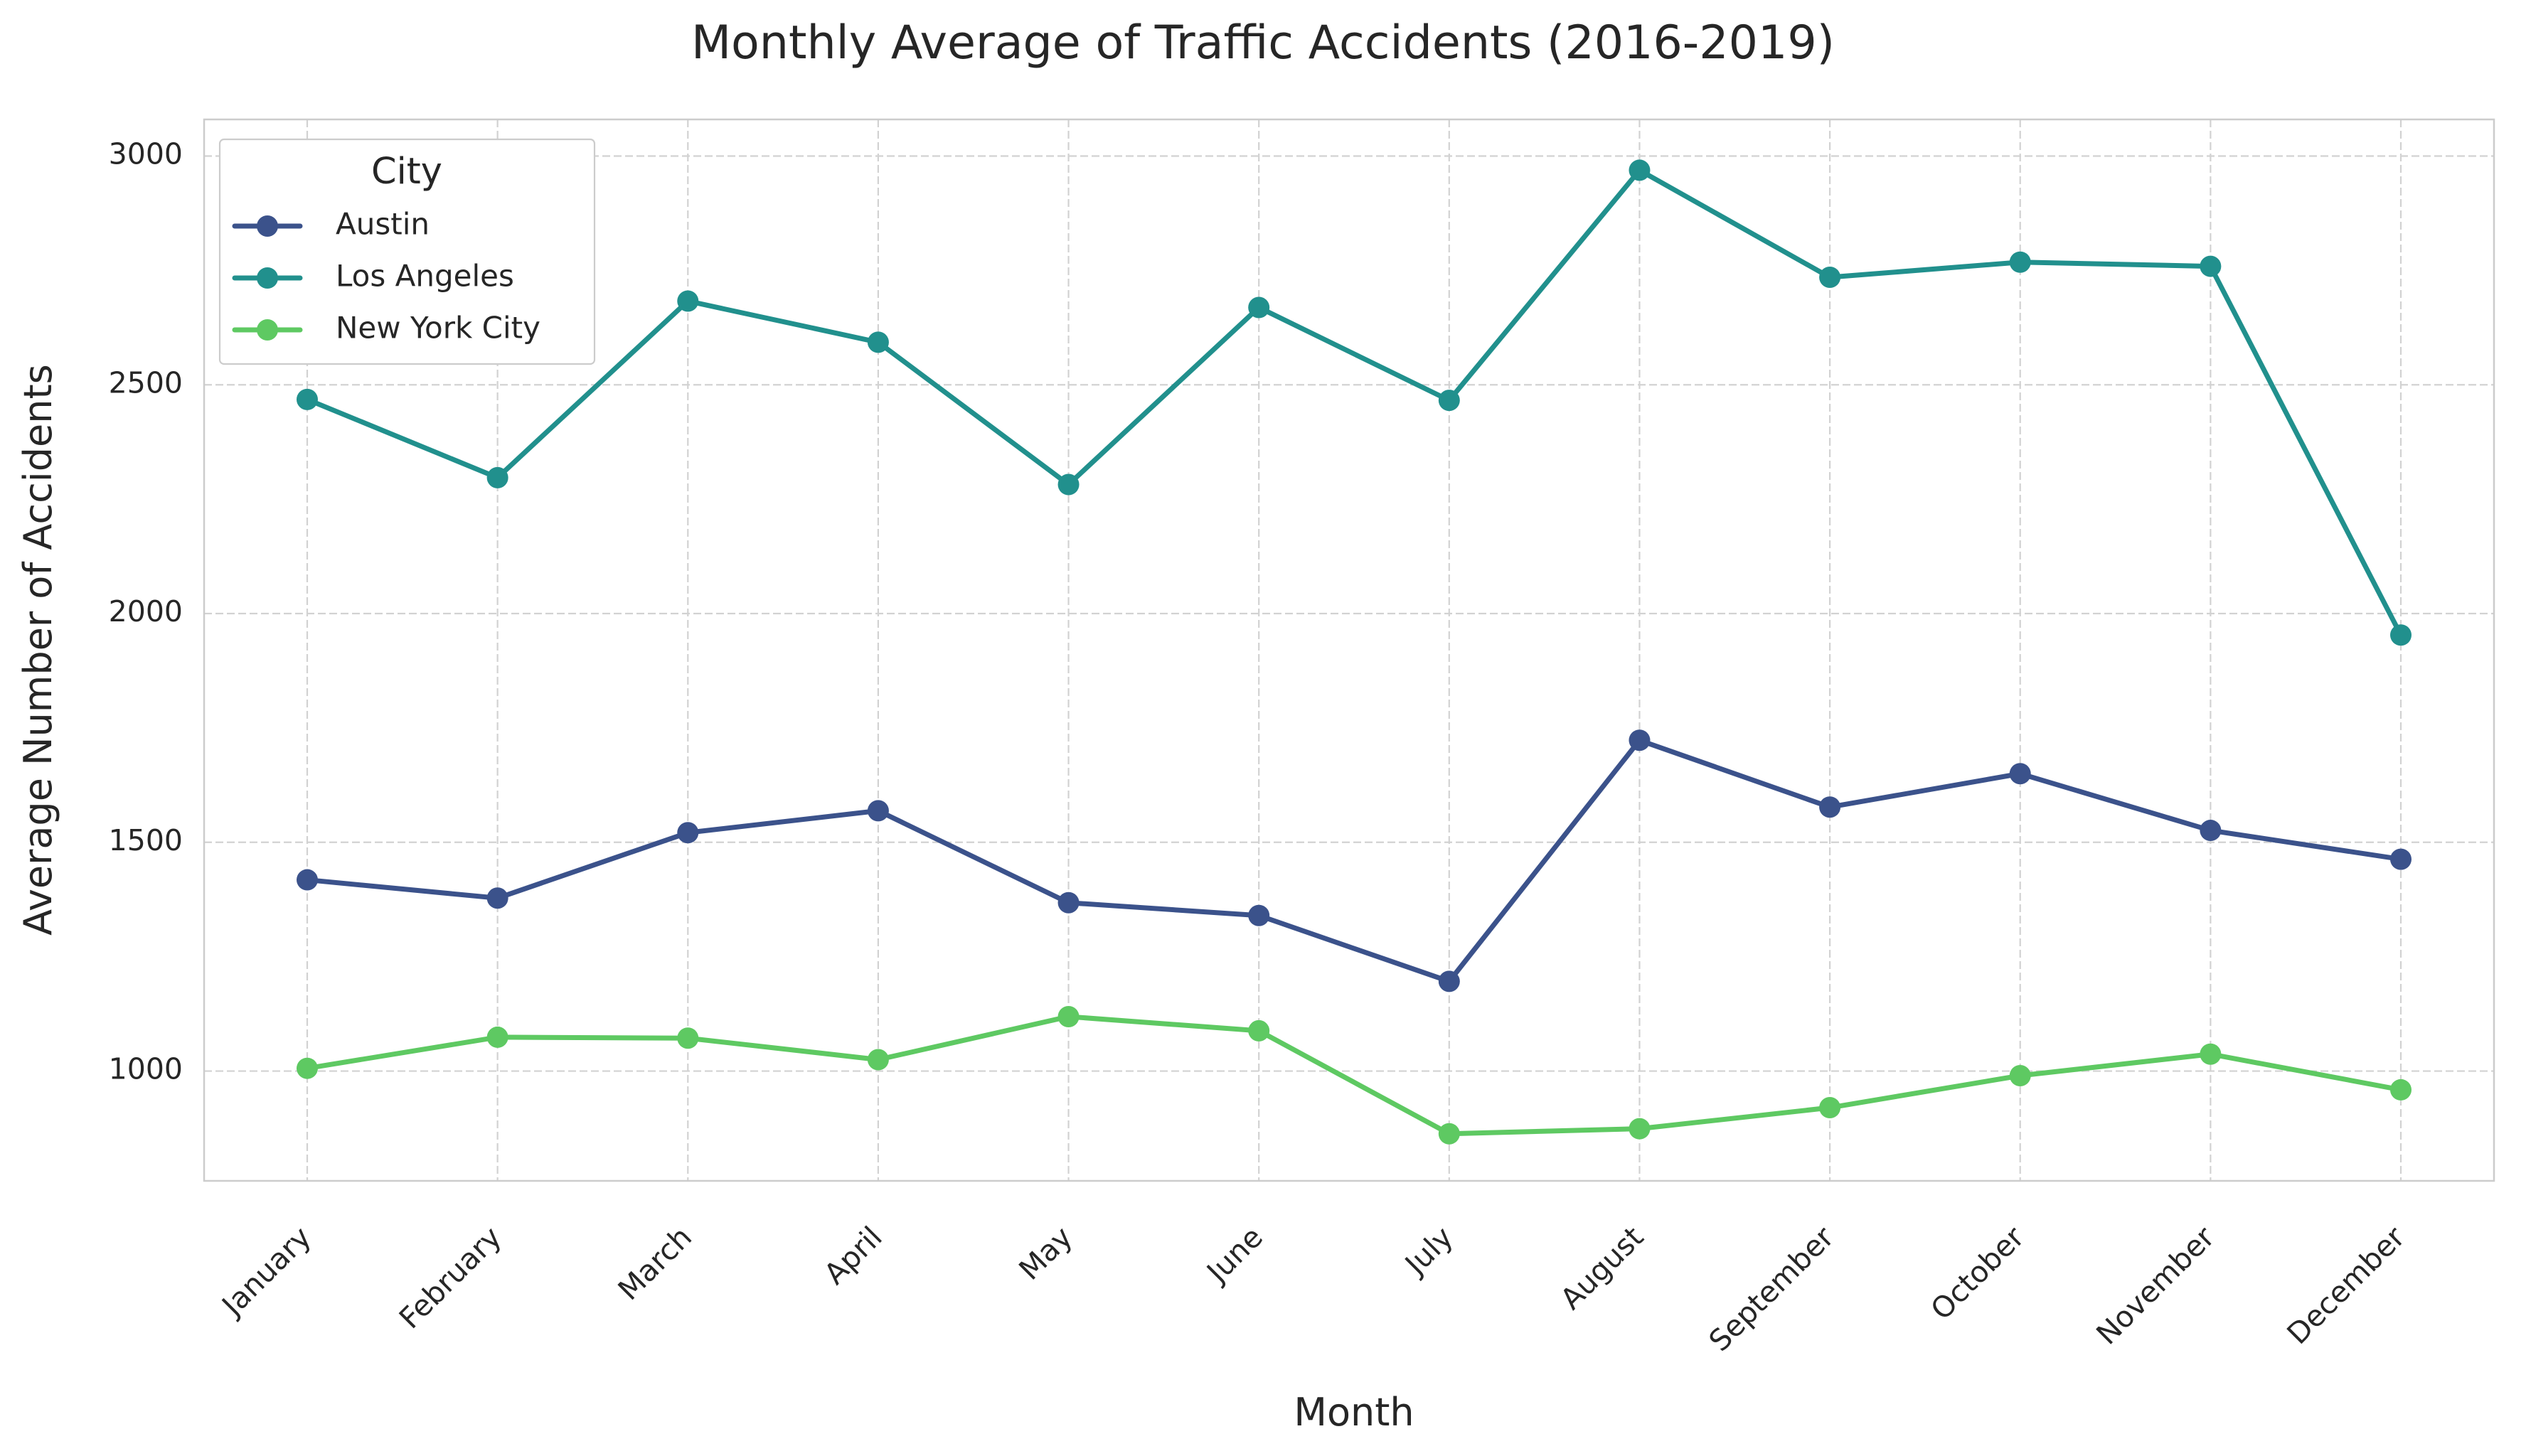 The width and height of the screenshot is (2526, 1456). What do you see at coordinates (146, 840) in the screenshot?
I see `y-tick-label: 1500` at bounding box center [146, 840].